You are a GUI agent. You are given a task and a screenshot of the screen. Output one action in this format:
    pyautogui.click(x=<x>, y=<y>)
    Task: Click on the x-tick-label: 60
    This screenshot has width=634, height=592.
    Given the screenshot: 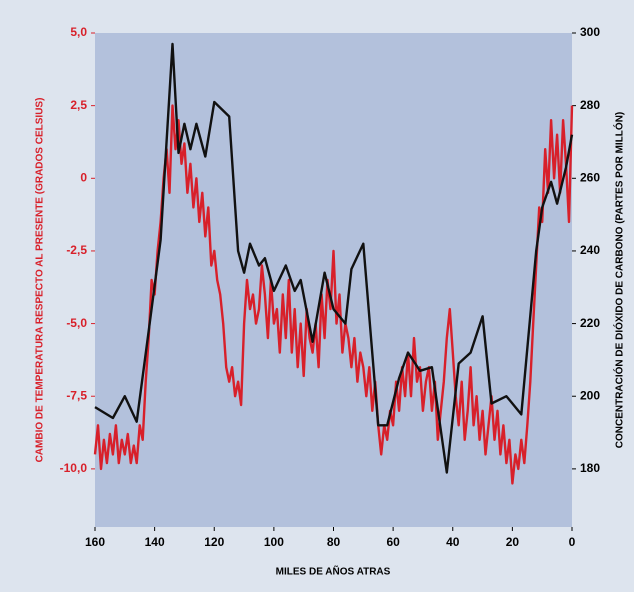 What is the action you would take?
    pyautogui.click(x=393, y=542)
    